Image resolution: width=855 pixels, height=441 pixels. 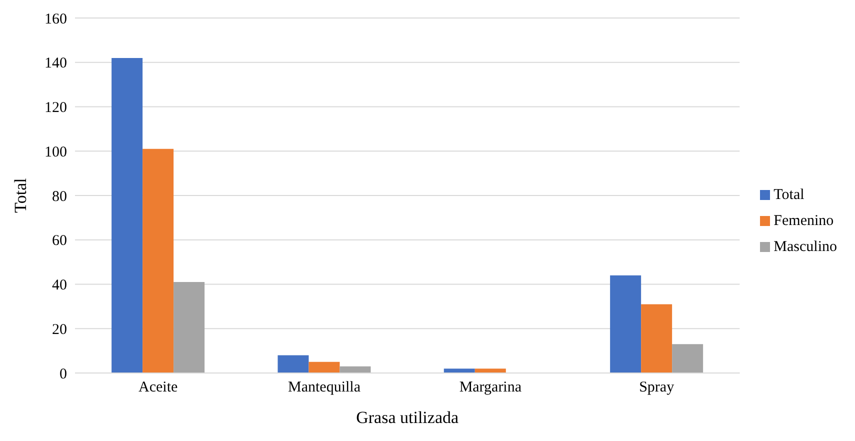 What do you see at coordinates (407, 417) in the screenshot?
I see `x-axis-title: Grasa utilizada` at bounding box center [407, 417].